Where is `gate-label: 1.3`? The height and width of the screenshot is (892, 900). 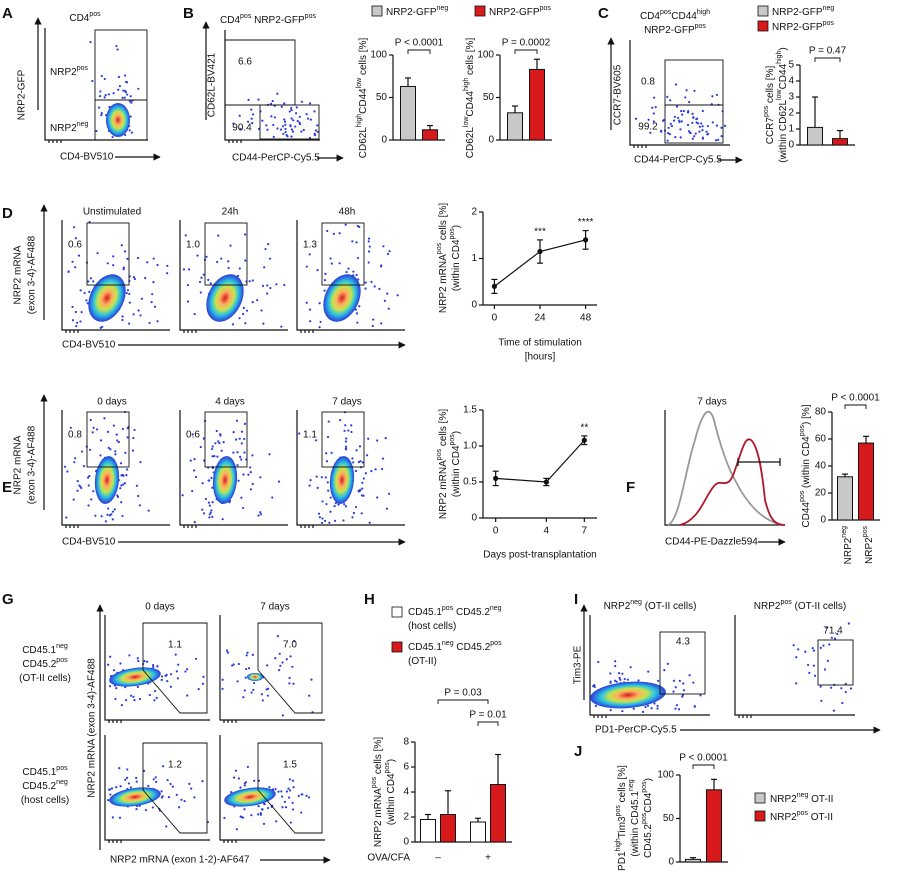
gate-label: 1.3 is located at coordinates (310, 245).